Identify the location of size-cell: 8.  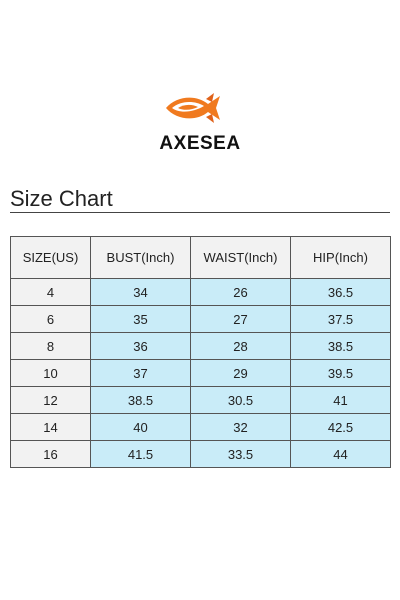
(50, 346).